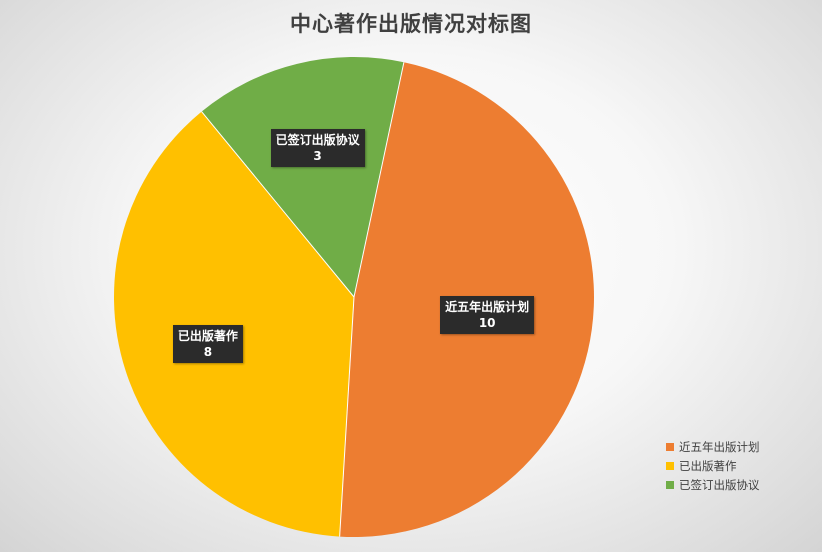 The height and width of the screenshot is (552, 822). I want to click on legend-label: 已签订出版协议, so click(719, 485).